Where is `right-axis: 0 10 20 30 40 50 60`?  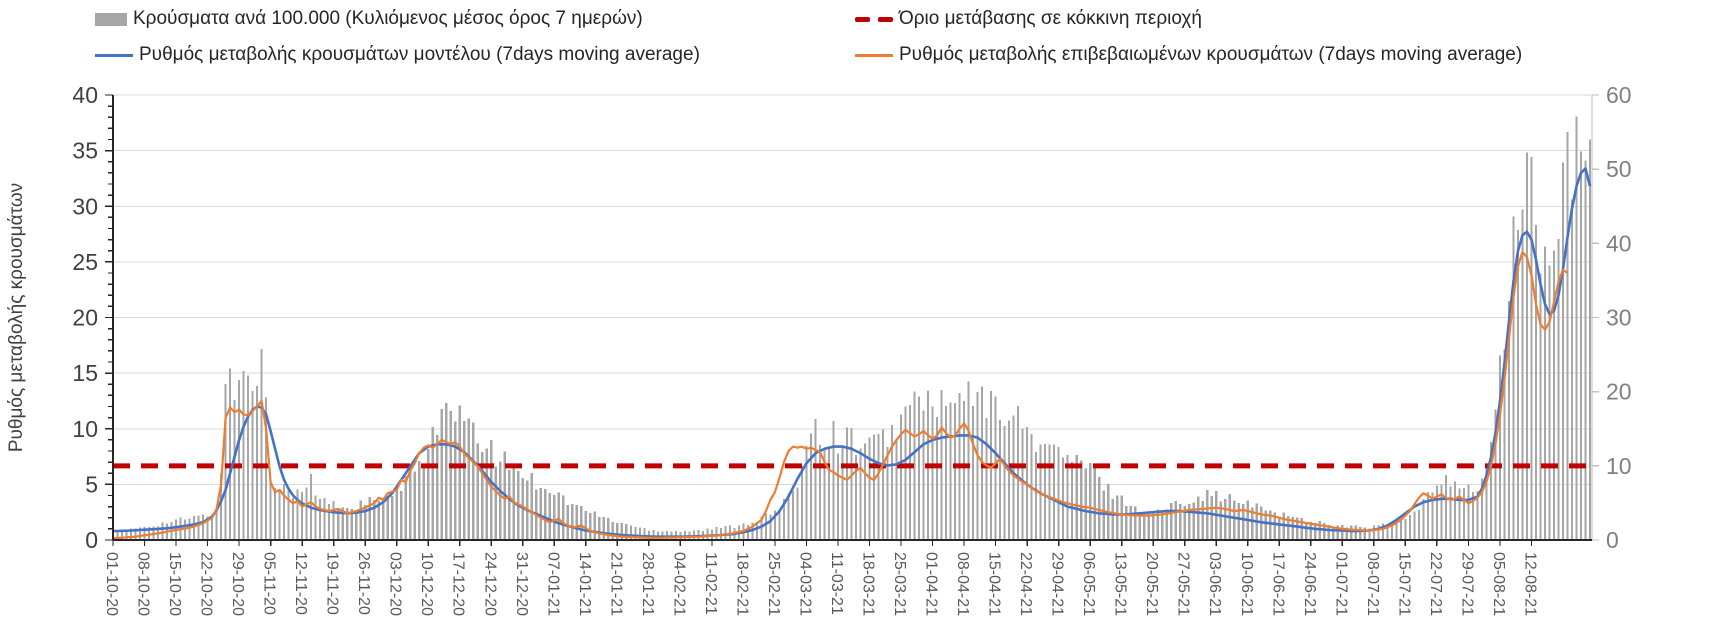
right-axis: 0 10 20 30 40 50 60 is located at coordinates (1611, 317).